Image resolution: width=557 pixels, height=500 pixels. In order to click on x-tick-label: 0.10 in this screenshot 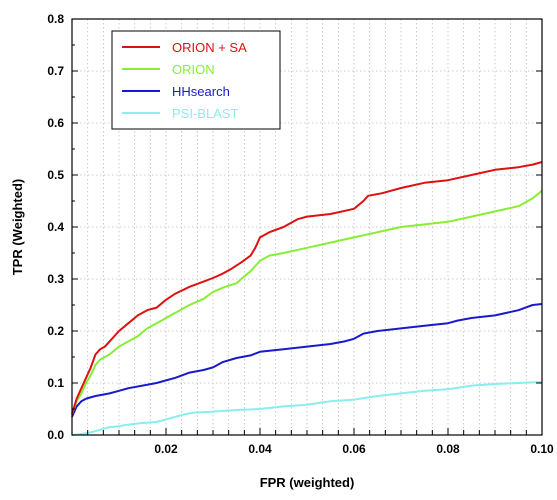, I will do `click(542, 449)`.